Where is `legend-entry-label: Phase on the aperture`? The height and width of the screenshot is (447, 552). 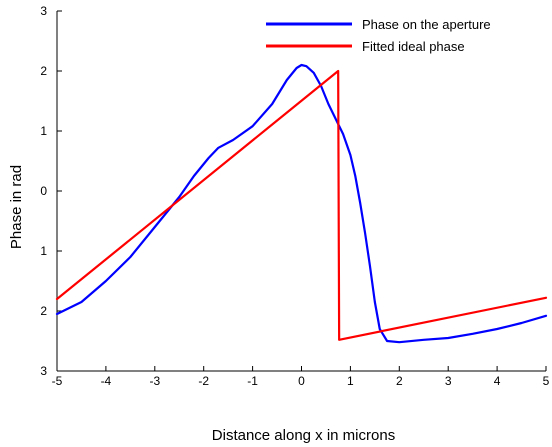 legend-entry-label: Phase on the aperture is located at coordinates (426, 24).